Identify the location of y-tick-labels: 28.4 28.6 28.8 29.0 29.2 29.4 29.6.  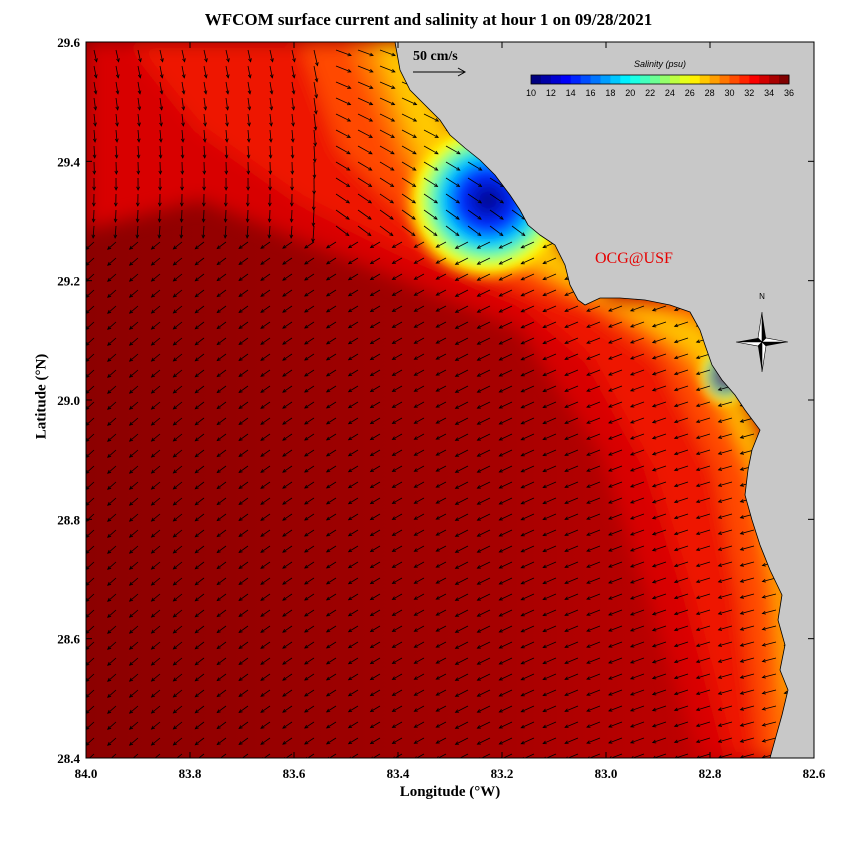
(68, 400).